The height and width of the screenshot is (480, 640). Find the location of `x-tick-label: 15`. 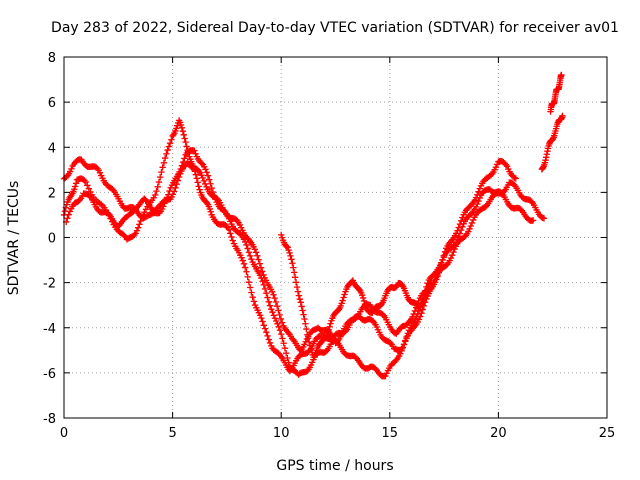

x-tick-label: 15 is located at coordinates (390, 433).